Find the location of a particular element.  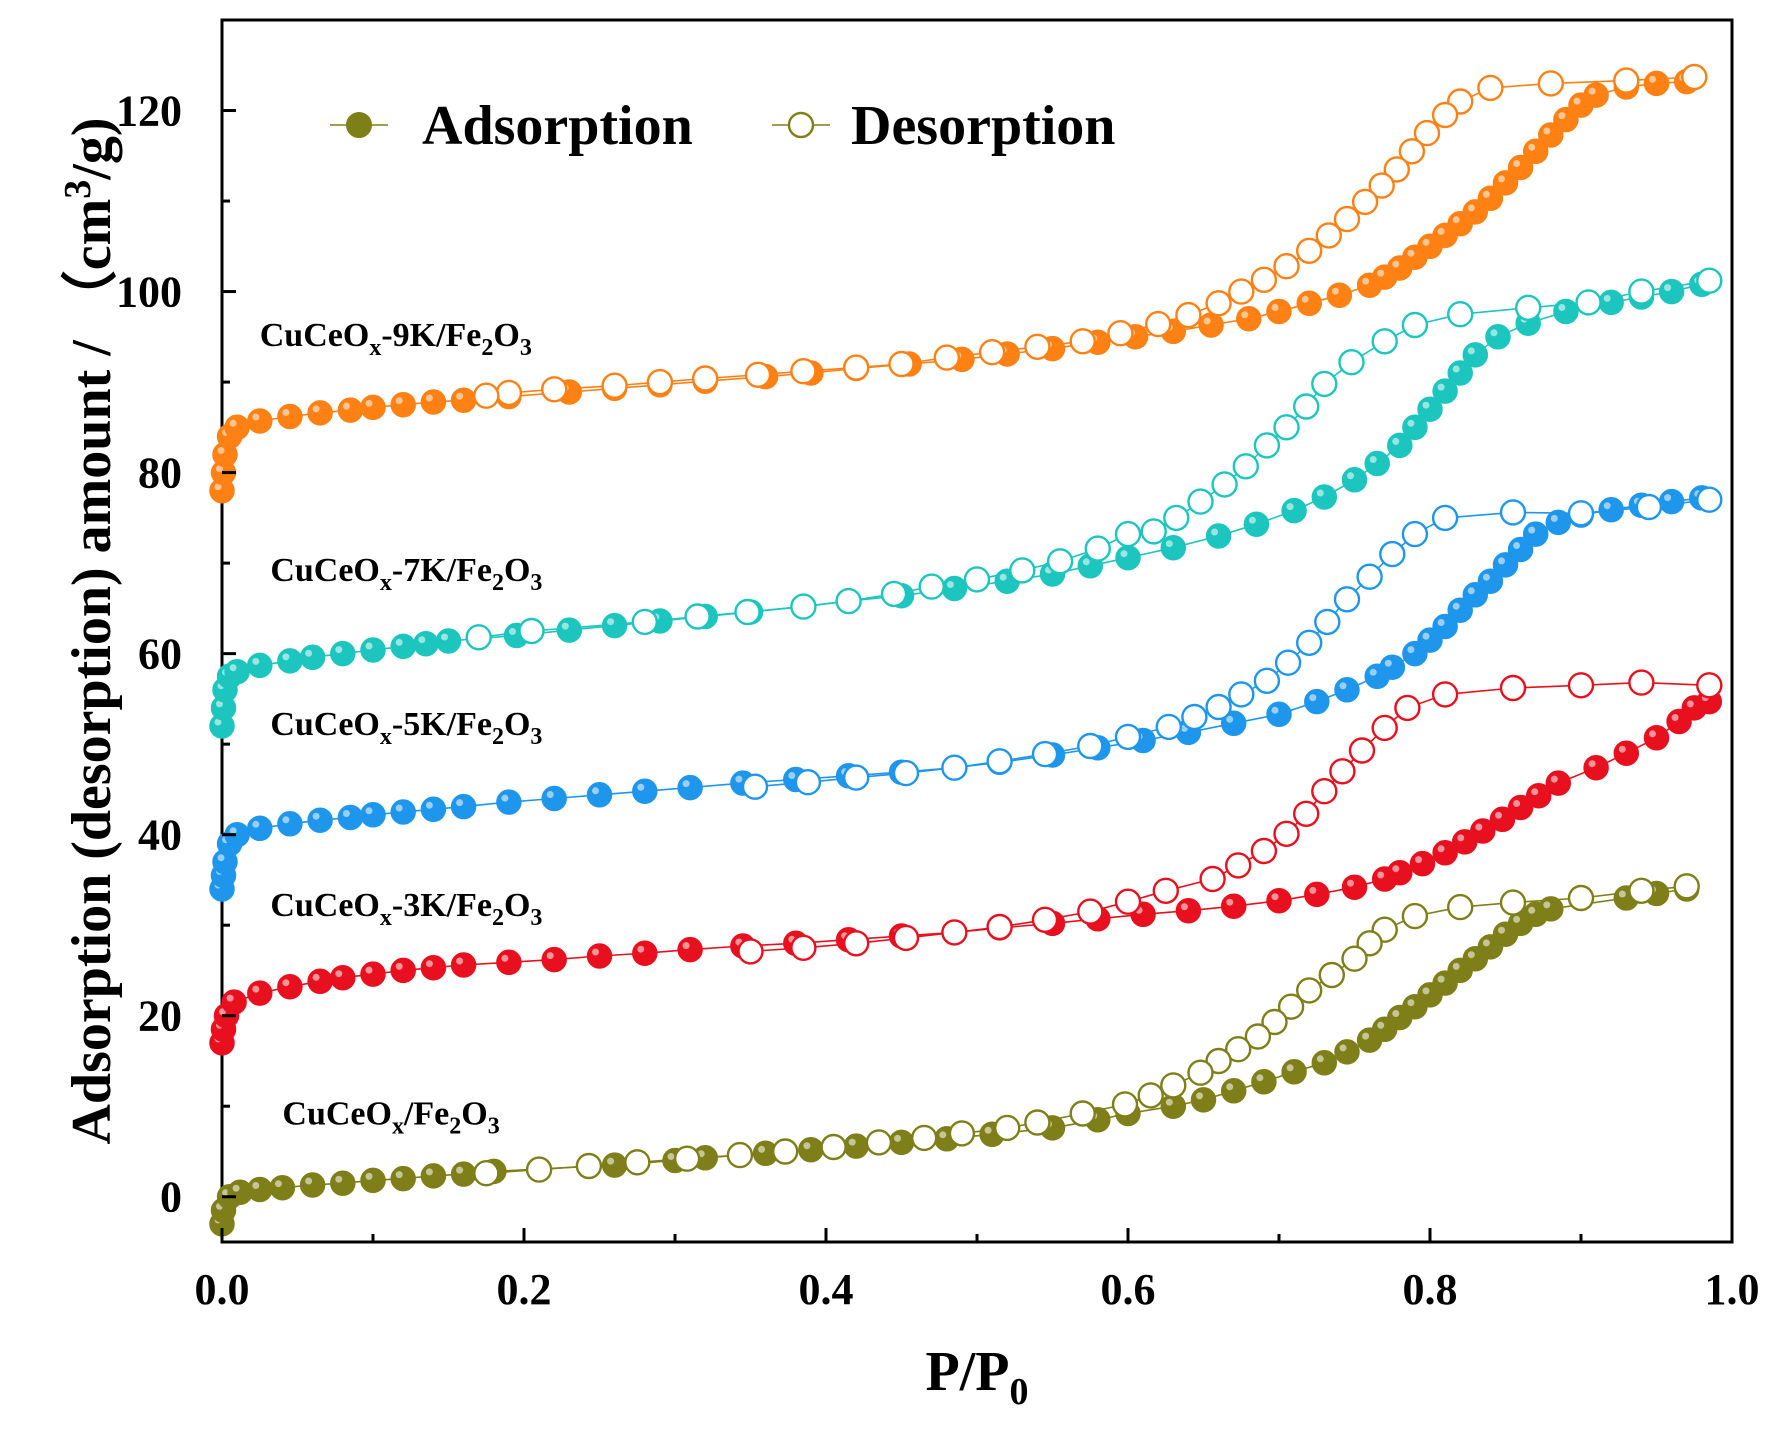

series-label-text: -7K/Fe is located at coordinates (442, 570).